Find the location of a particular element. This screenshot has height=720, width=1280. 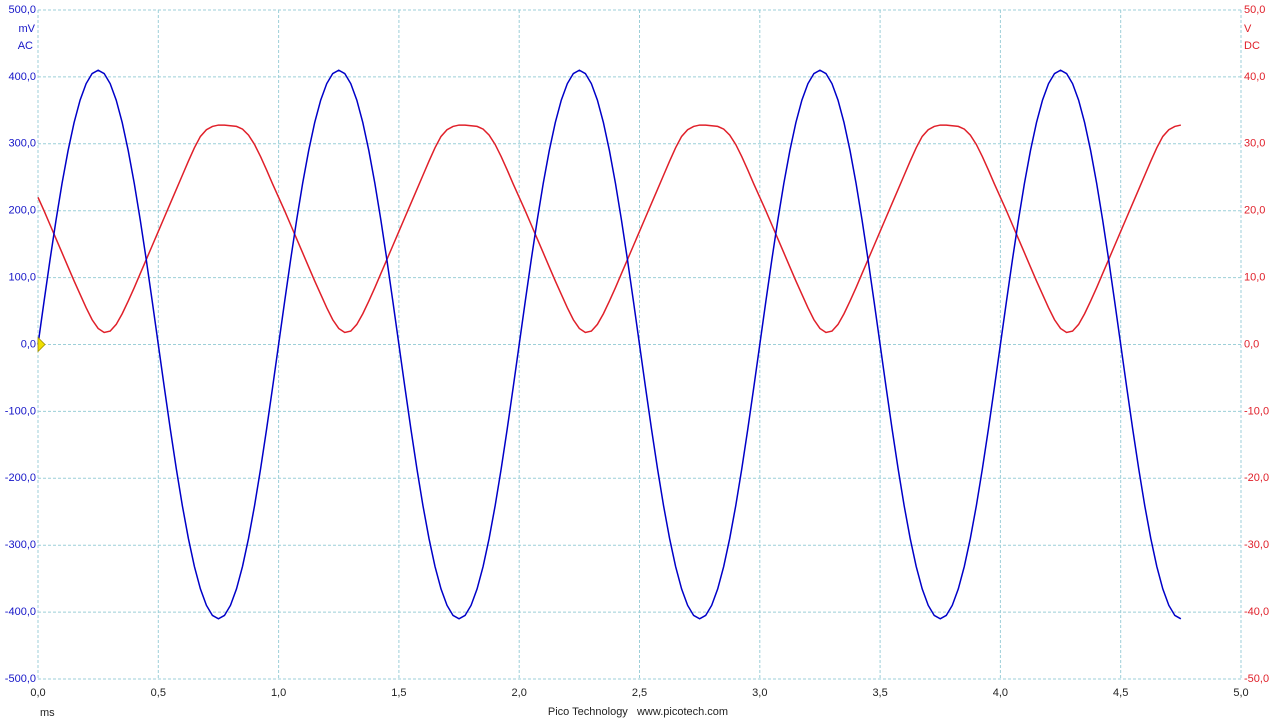

y2-tick-label: -40,0 is located at coordinates (1256, 612).